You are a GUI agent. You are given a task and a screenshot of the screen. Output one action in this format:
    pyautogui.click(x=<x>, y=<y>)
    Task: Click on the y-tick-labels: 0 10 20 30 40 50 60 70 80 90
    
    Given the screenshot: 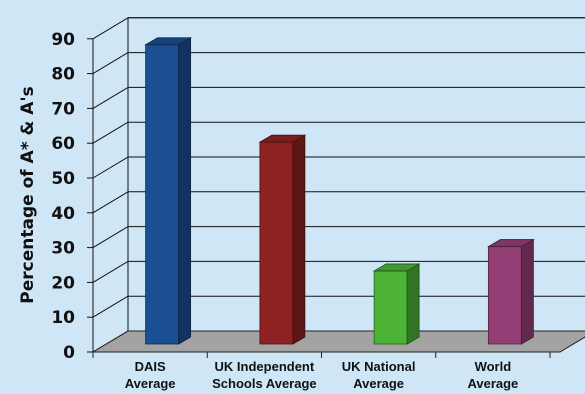 What is the action you would take?
    pyautogui.click(x=63, y=196)
    